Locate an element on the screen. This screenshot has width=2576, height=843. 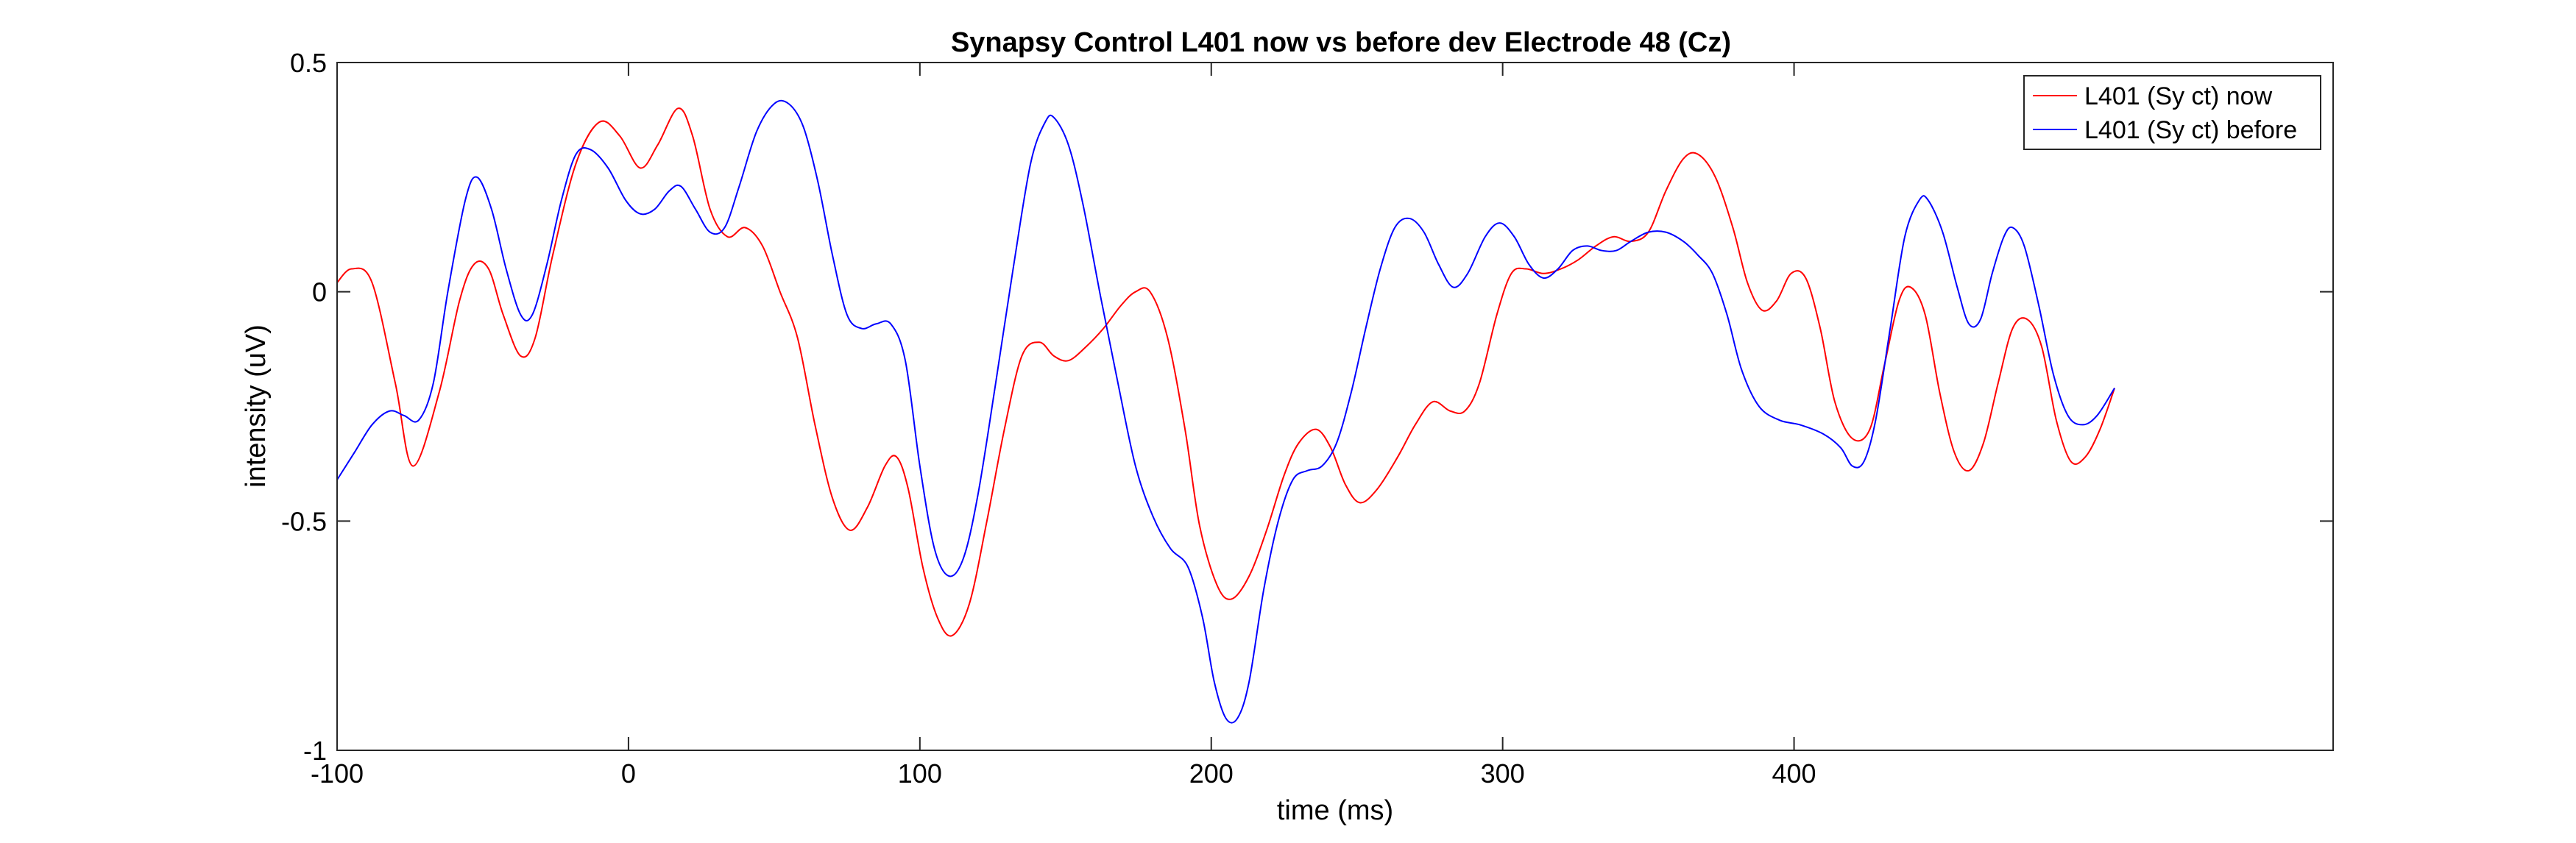
x-tick-label: -100 is located at coordinates (337, 773).